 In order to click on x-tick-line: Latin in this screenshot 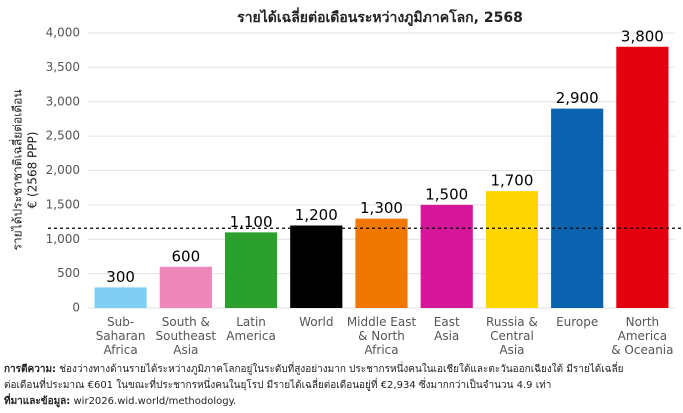, I will do `click(251, 322)`.